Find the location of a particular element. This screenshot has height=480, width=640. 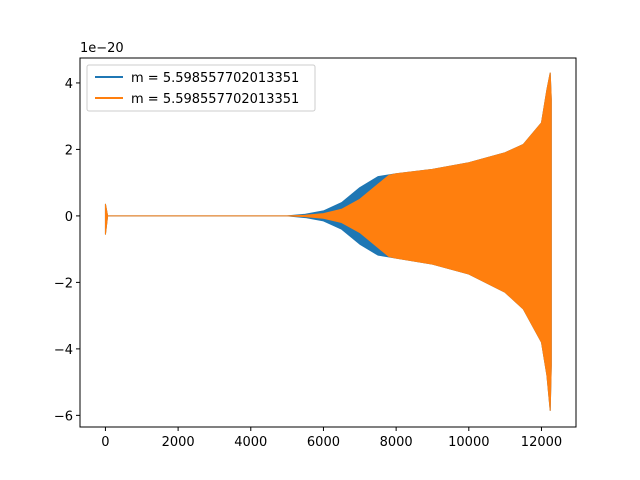

y-tick-label: 2 is located at coordinates (69, 150).